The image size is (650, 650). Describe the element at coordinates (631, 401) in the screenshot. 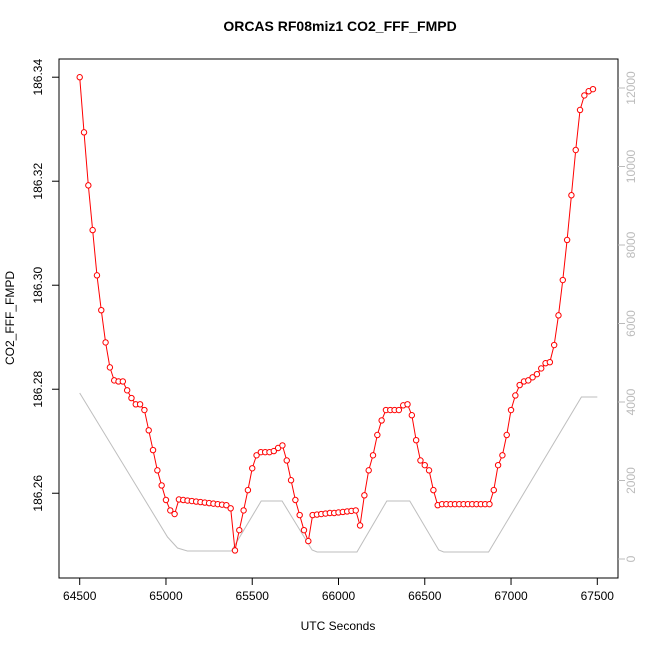

I see `y2-tick-label: 4000` at that location.